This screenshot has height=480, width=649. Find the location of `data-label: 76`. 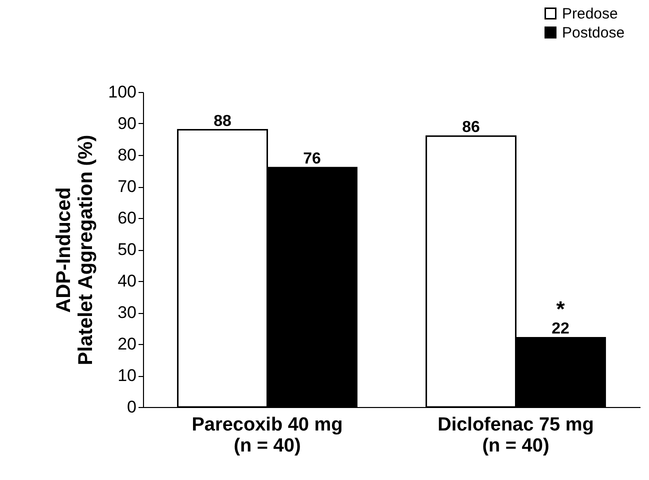

data-label: 76 is located at coordinates (312, 159).